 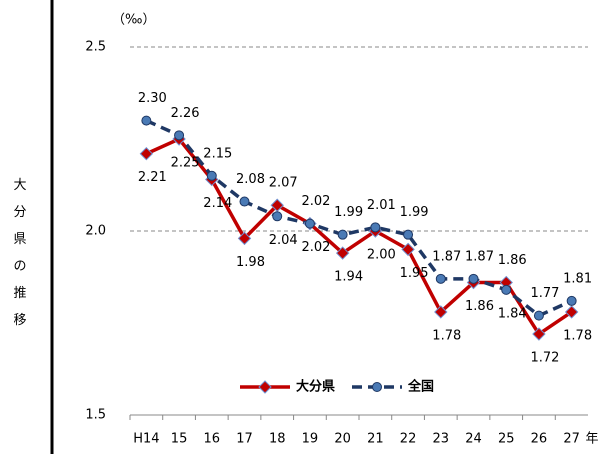 What do you see at coordinates (441, 439) in the screenshot?
I see `x-tick-label: 23` at bounding box center [441, 439].